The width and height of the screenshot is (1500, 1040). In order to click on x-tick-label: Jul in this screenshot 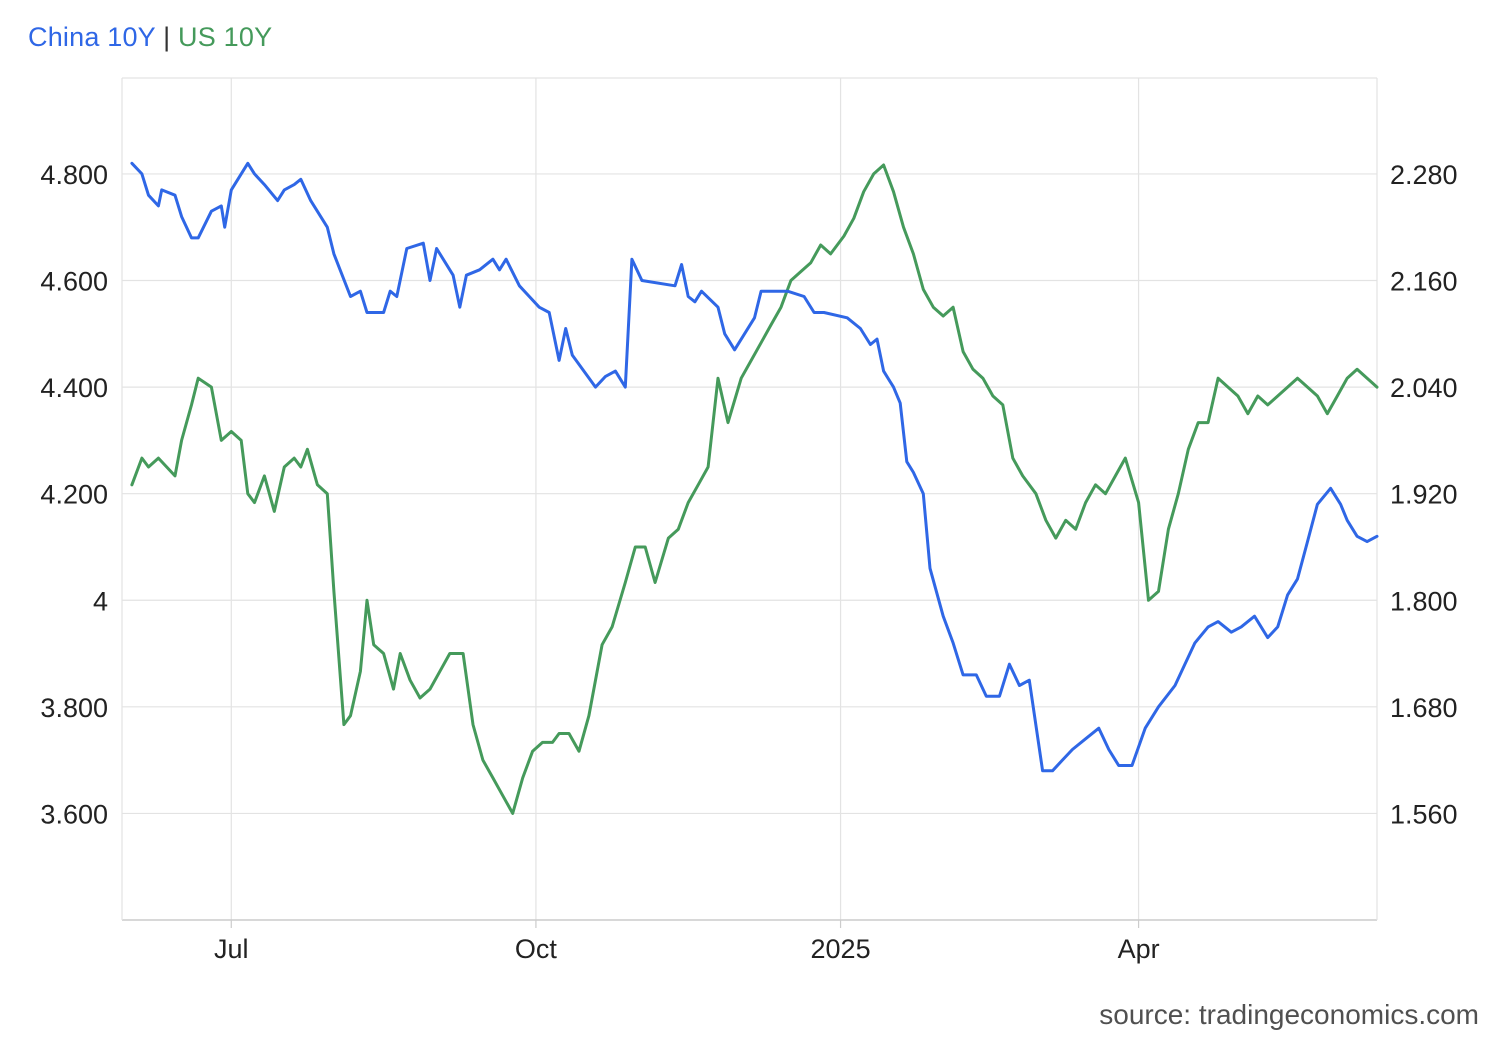, I will do `click(231, 949)`.